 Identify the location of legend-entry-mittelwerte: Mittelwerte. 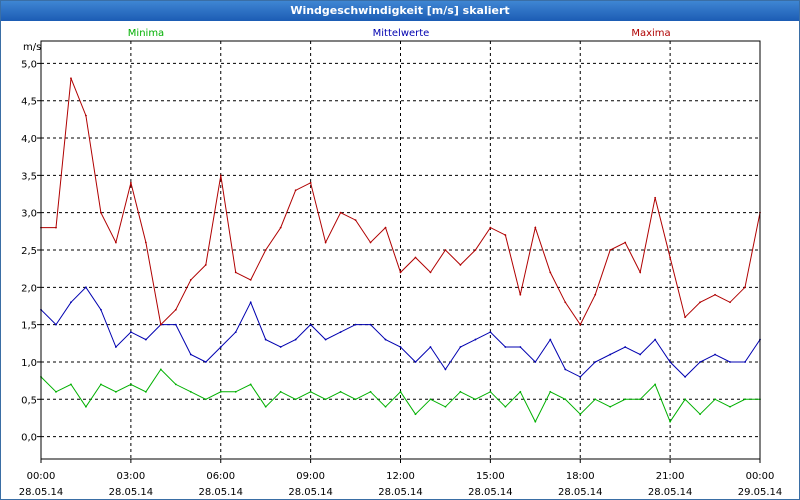
(401, 33).